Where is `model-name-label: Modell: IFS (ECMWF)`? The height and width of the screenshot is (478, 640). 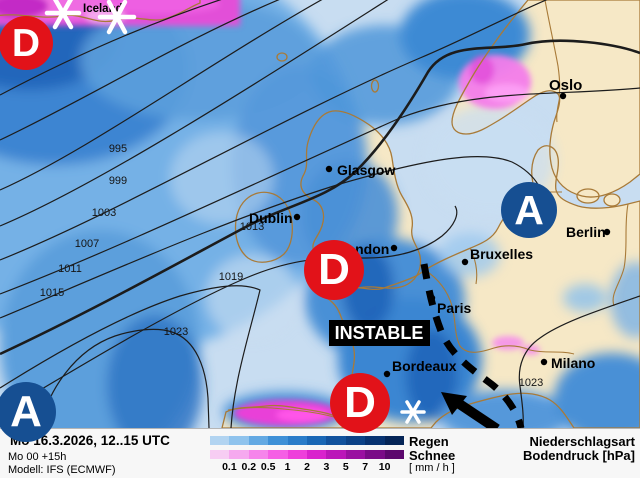
model-name-label: Modell: IFS (ECMWF) is located at coordinates (62, 470).